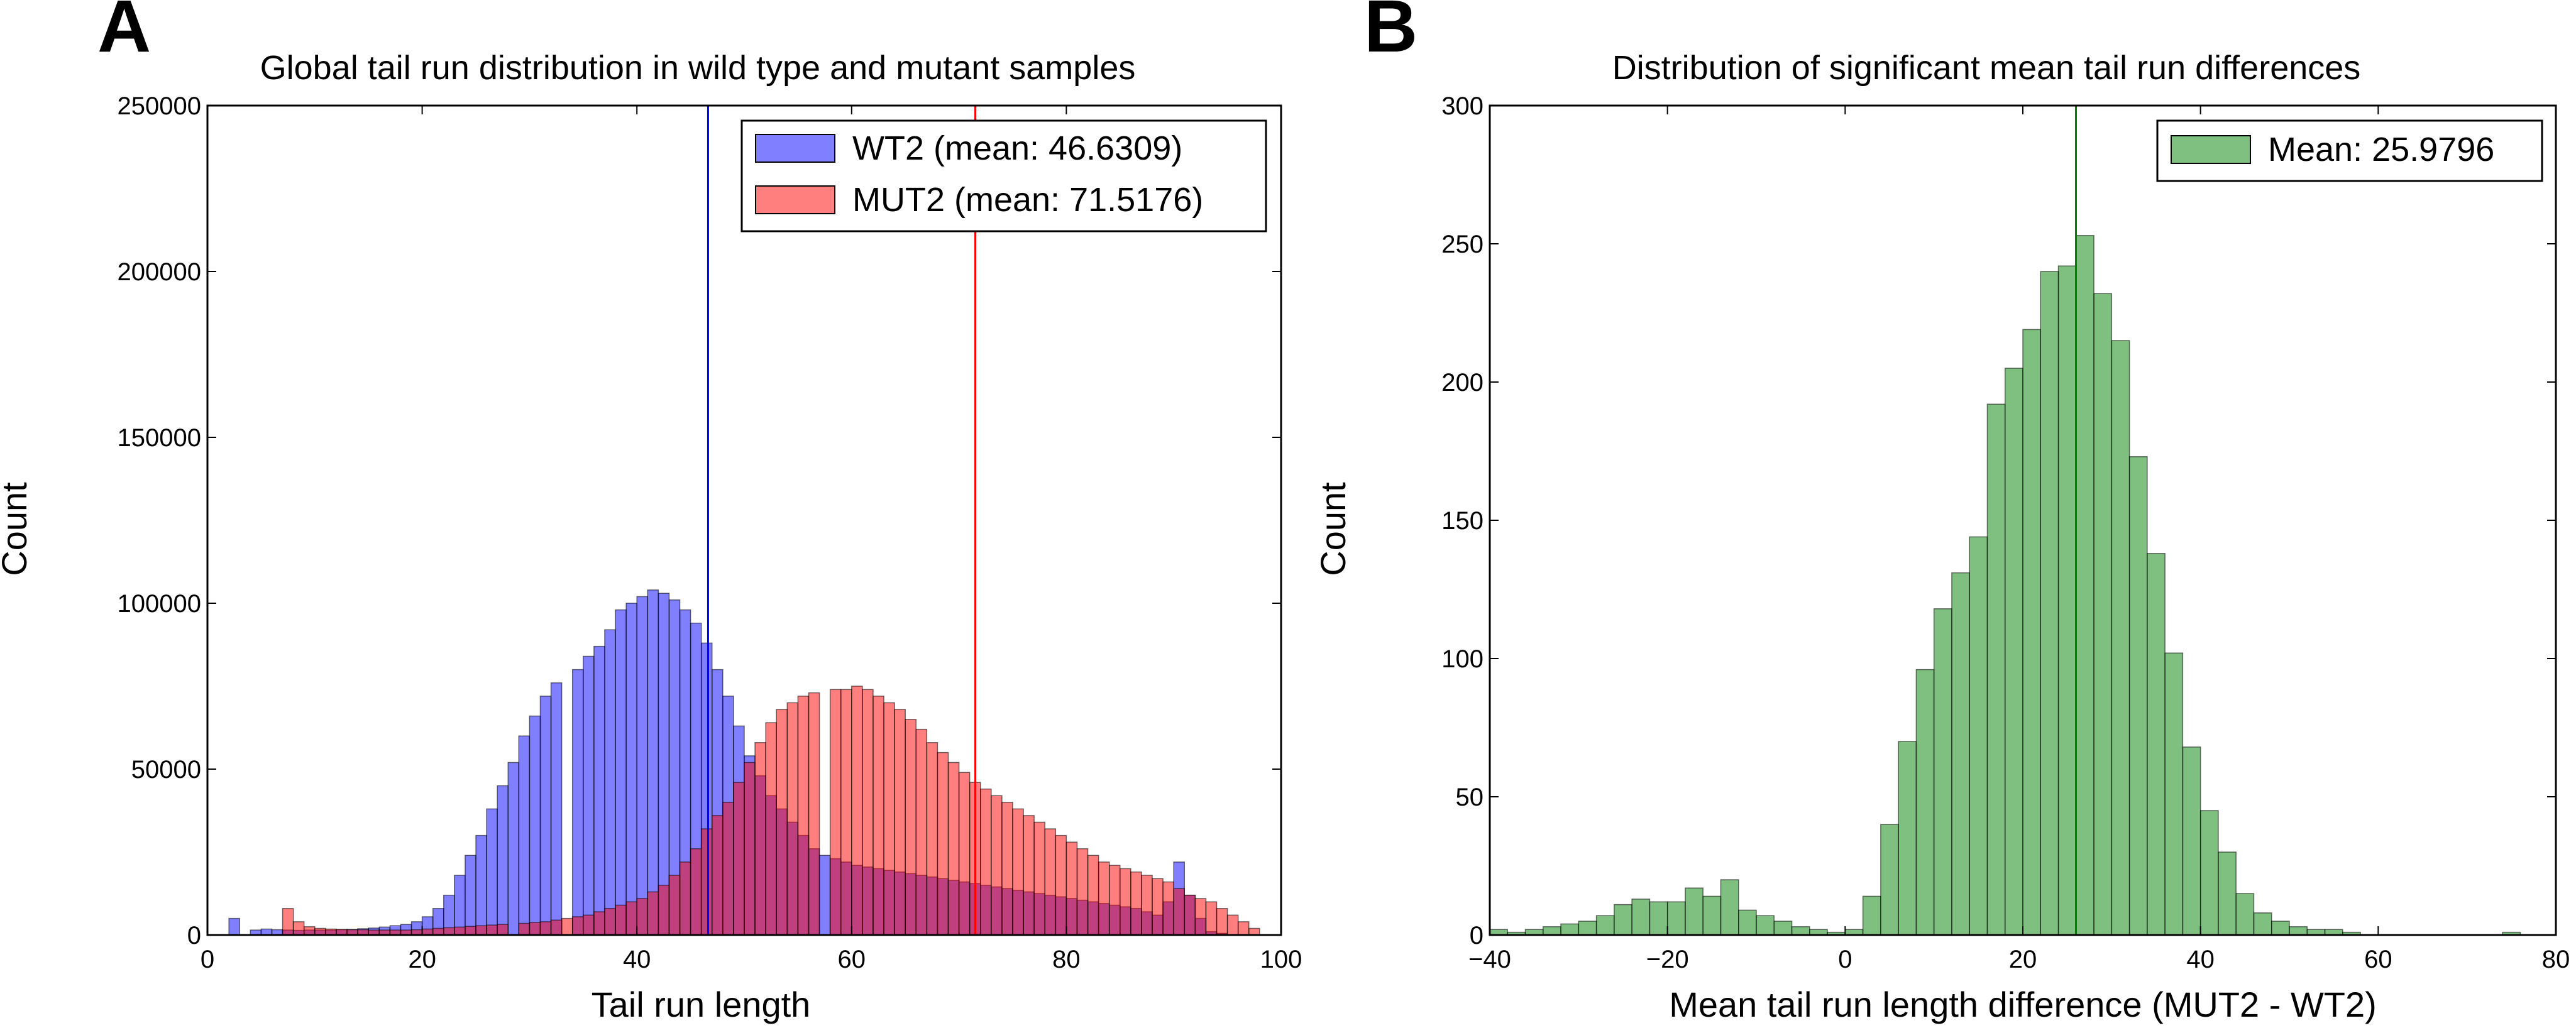  What do you see at coordinates (159, 604) in the screenshot?
I see `y-tick-label: 100000` at bounding box center [159, 604].